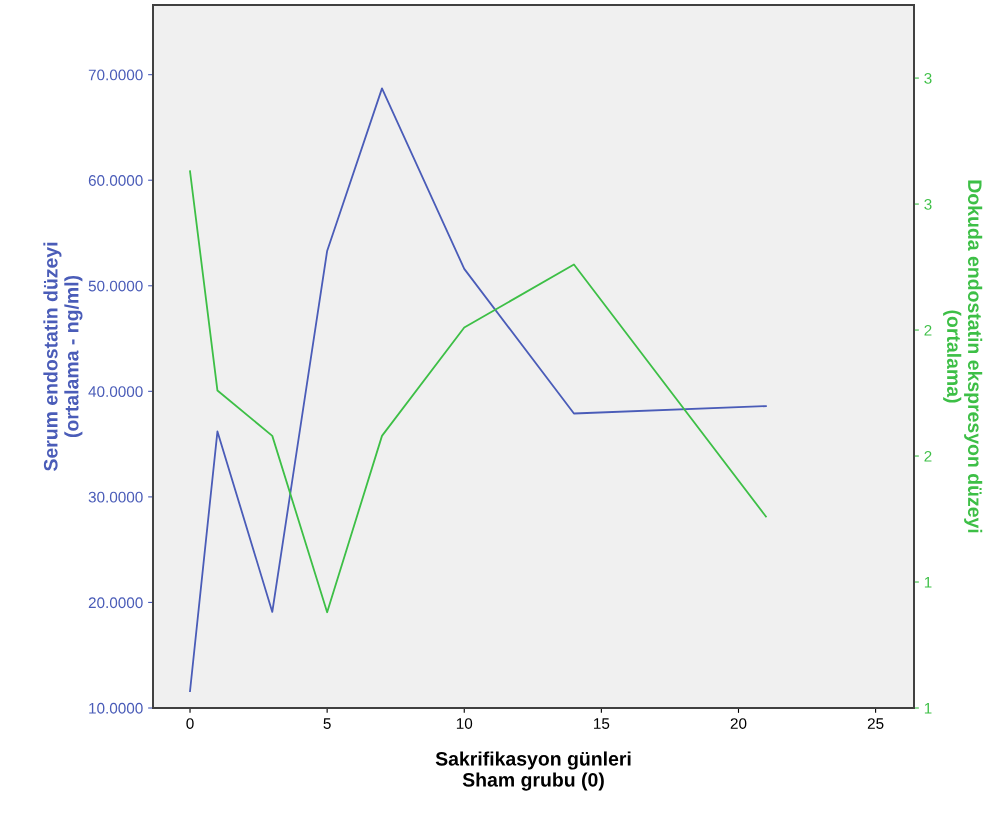 This screenshot has height=814, width=1005. What do you see at coordinates (115, 392) in the screenshot?
I see `y-tick-label: 40.0000` at bounding box center [115, 392].